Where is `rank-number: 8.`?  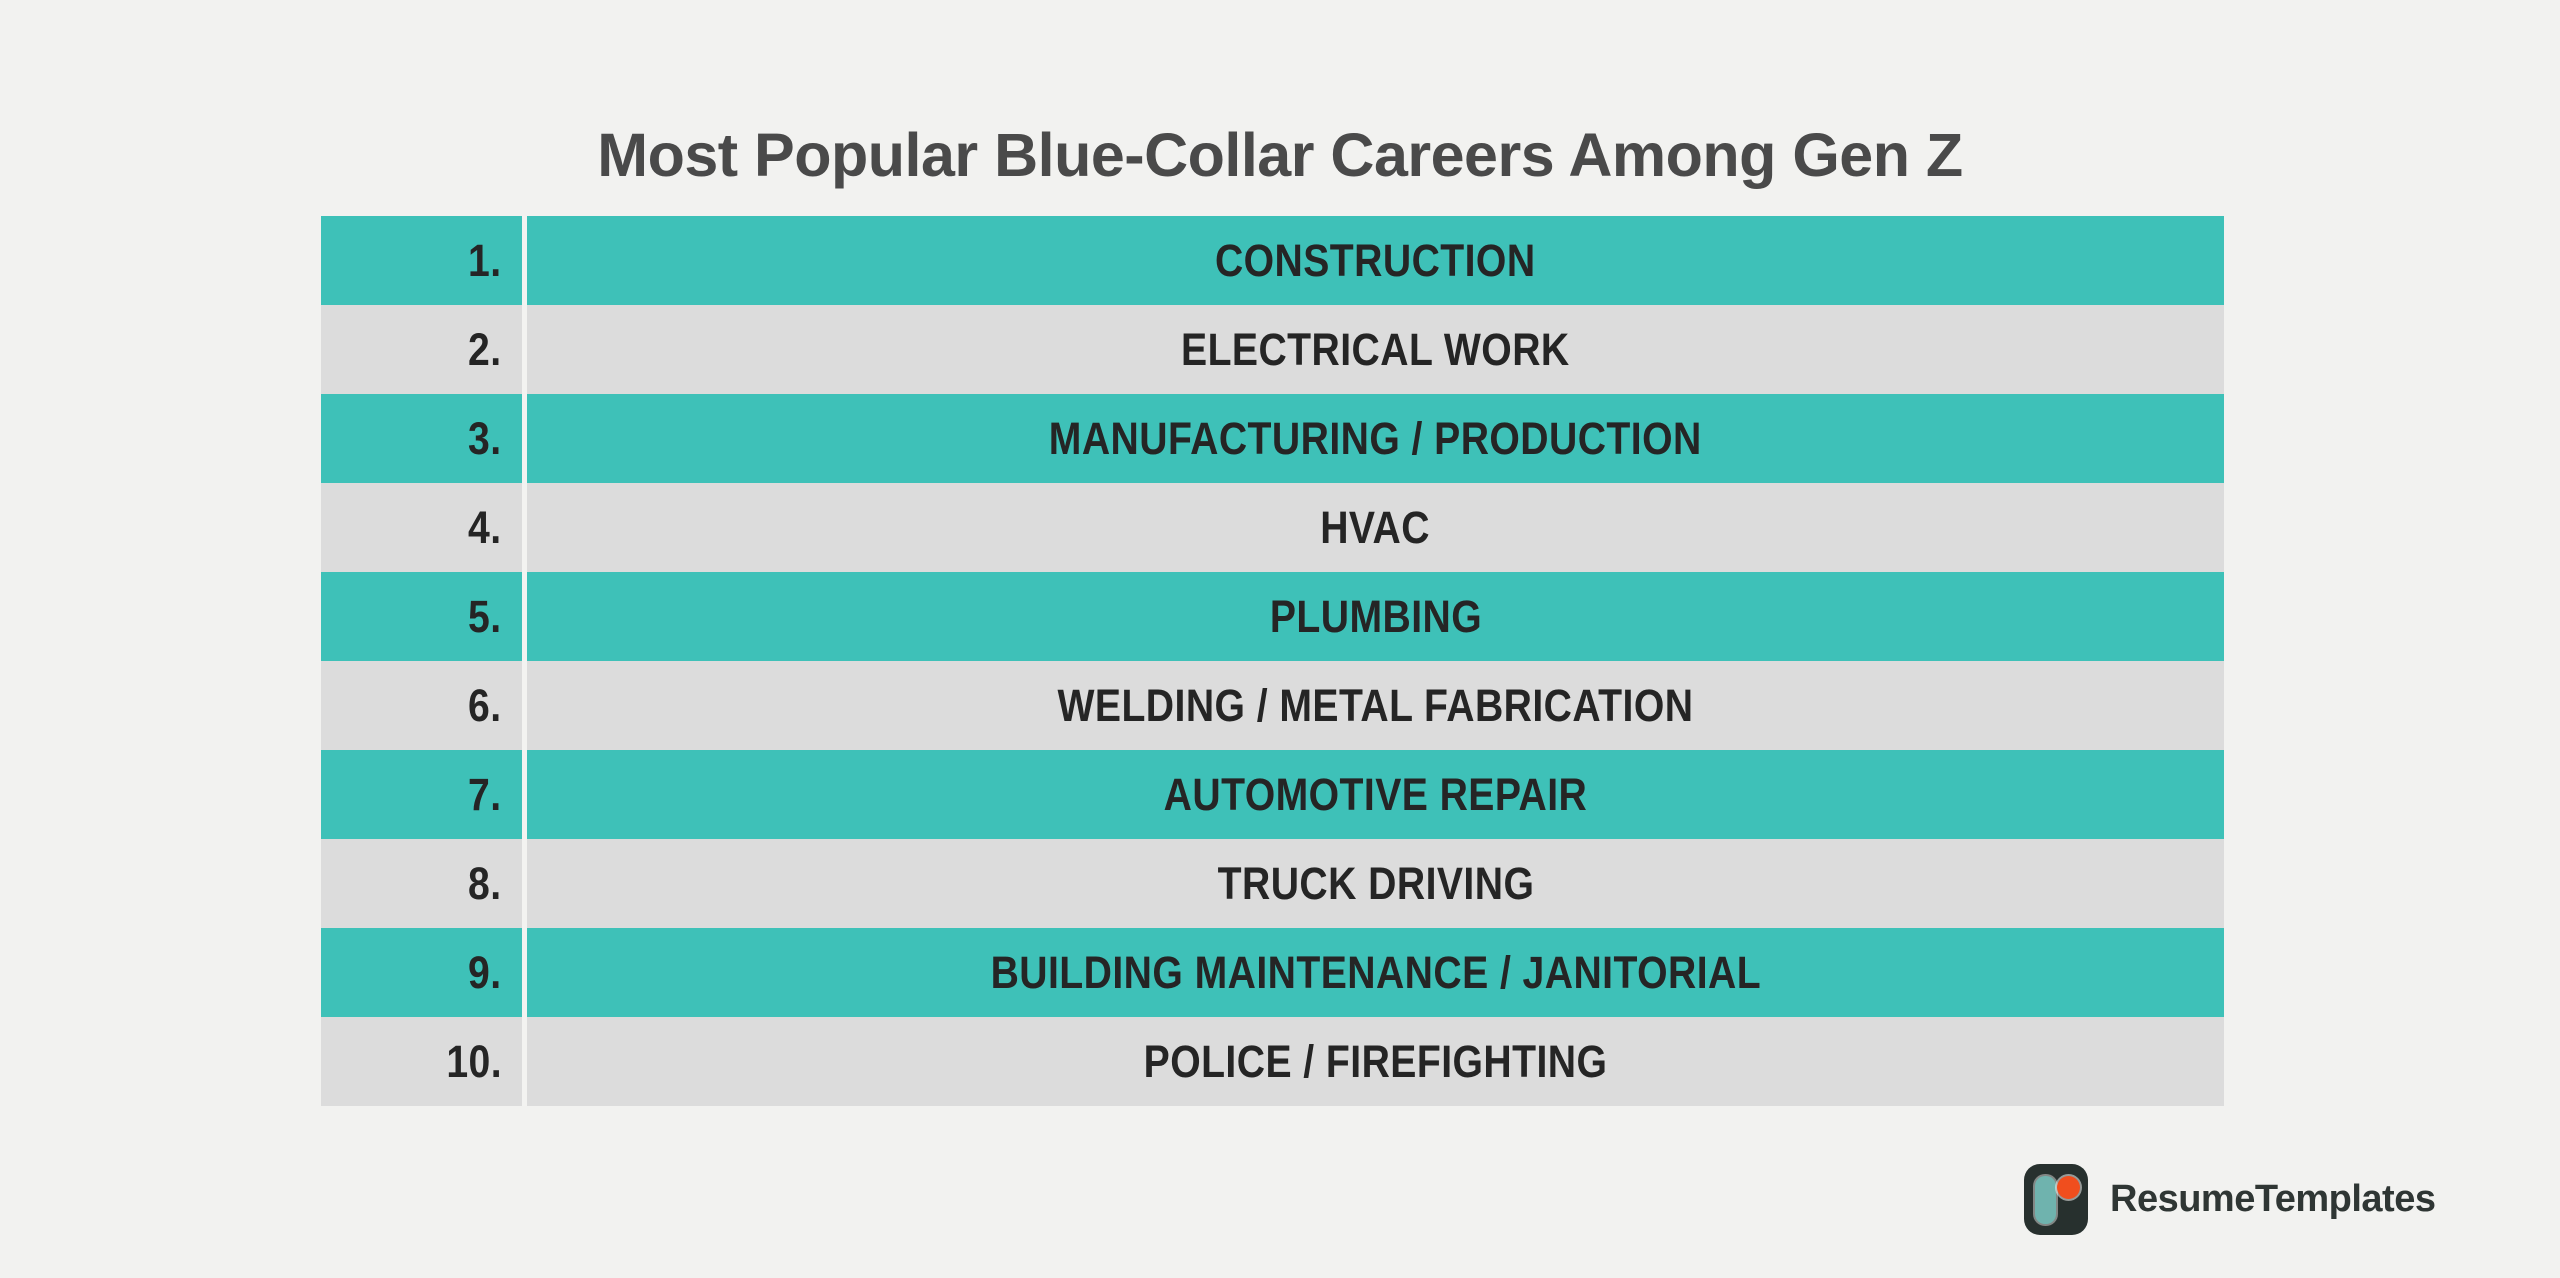
rank-number: 8. is located at coordinates (485, 883).